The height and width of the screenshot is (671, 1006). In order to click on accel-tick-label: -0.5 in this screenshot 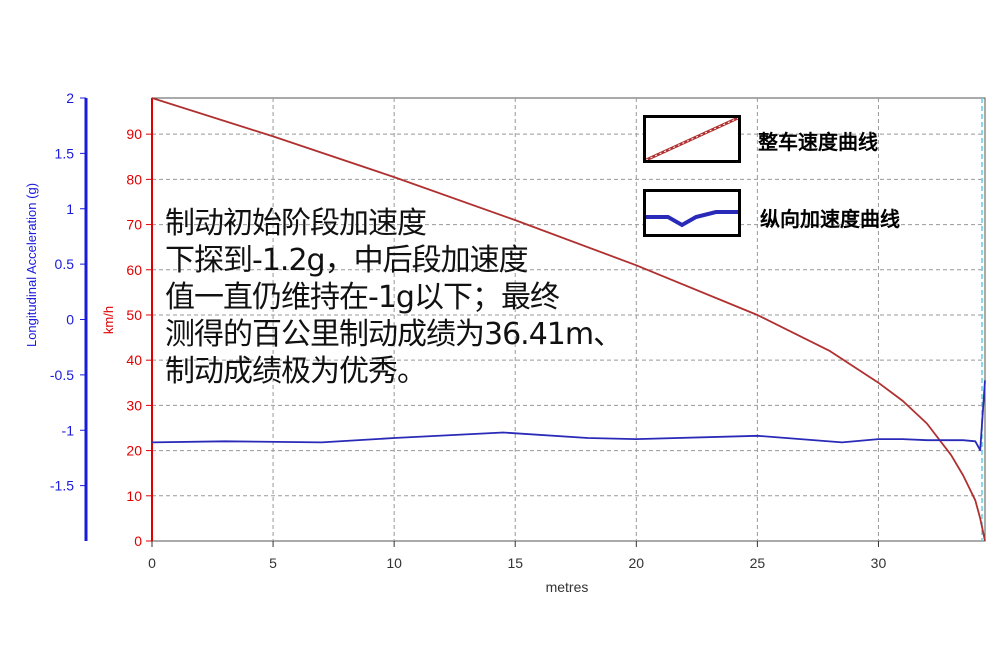, I will do `click(62, 375)`.